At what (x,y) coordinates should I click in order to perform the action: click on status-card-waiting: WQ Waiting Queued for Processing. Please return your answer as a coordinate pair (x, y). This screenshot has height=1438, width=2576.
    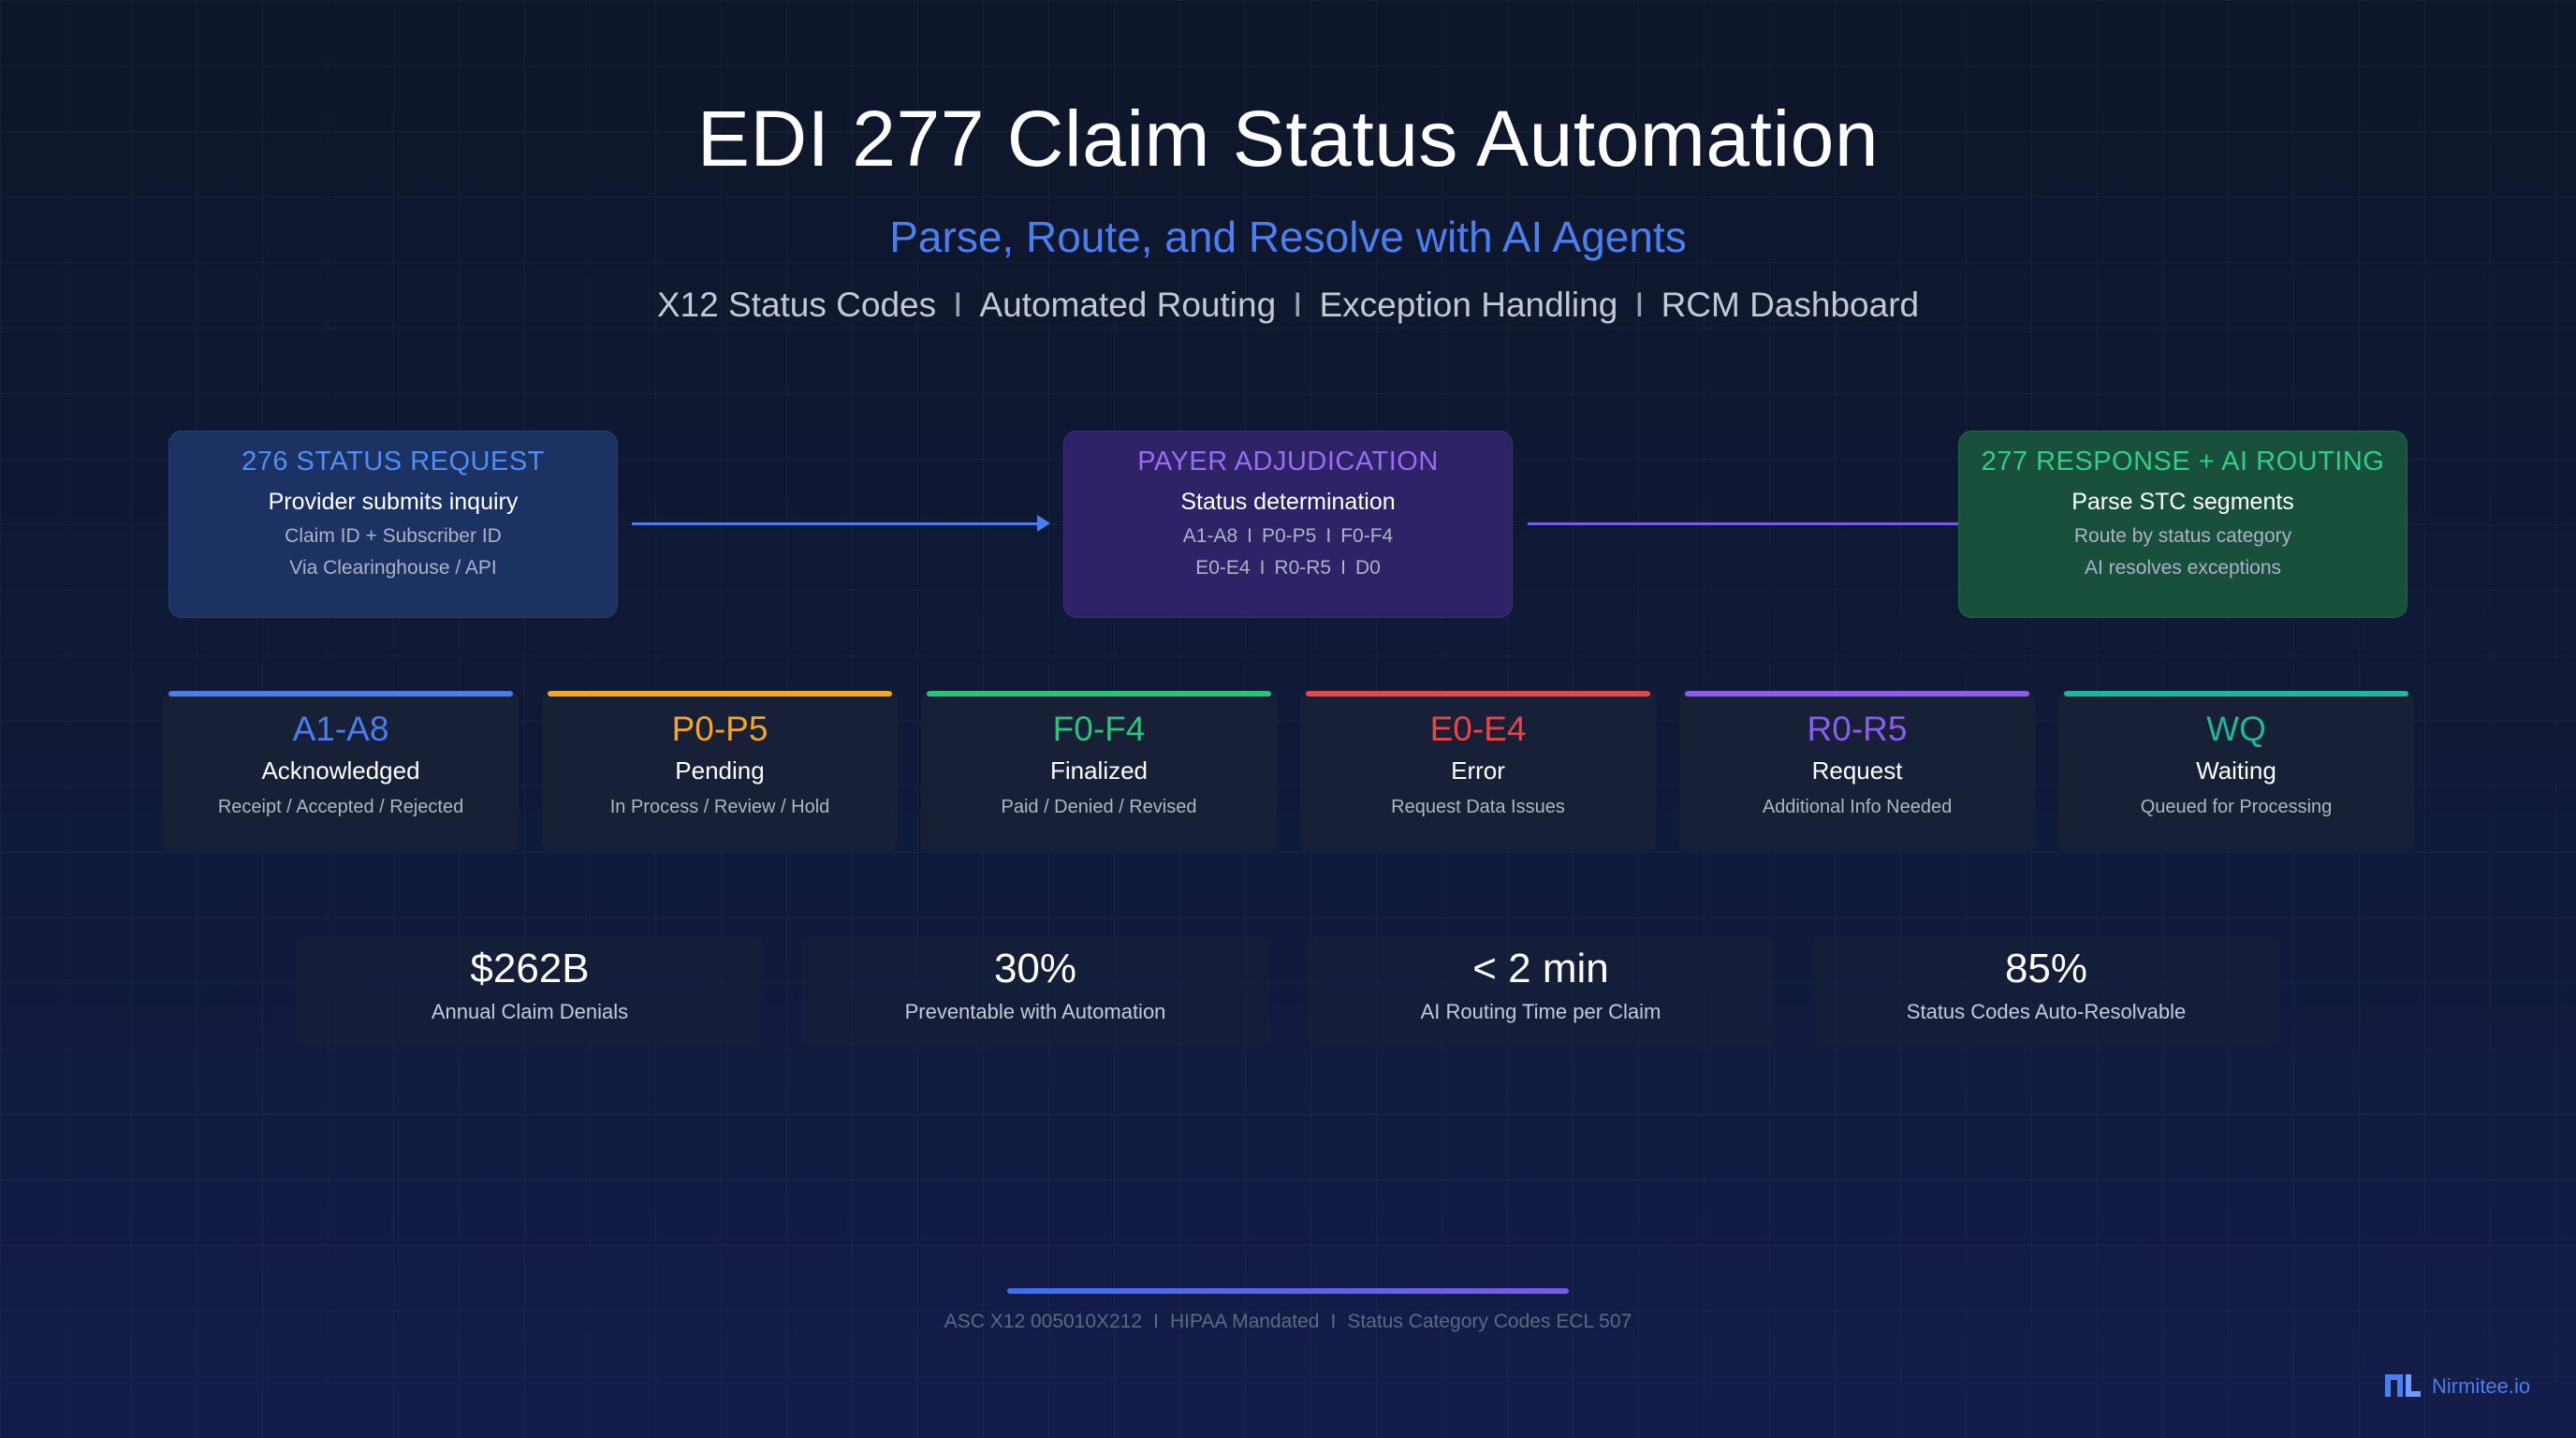
    Looking at the image, I should click on (2236, 771).